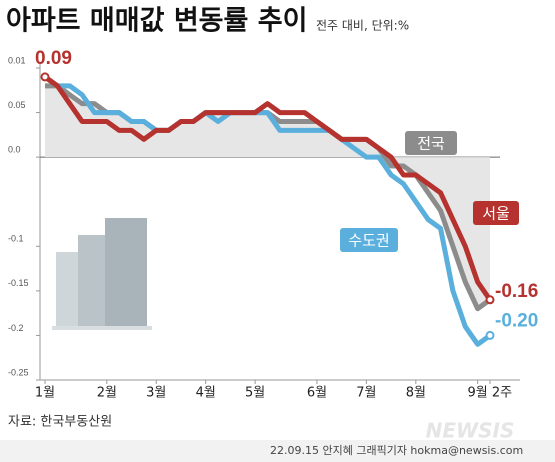  I want to click on x-tick-label: 2주, so click(502, 393).